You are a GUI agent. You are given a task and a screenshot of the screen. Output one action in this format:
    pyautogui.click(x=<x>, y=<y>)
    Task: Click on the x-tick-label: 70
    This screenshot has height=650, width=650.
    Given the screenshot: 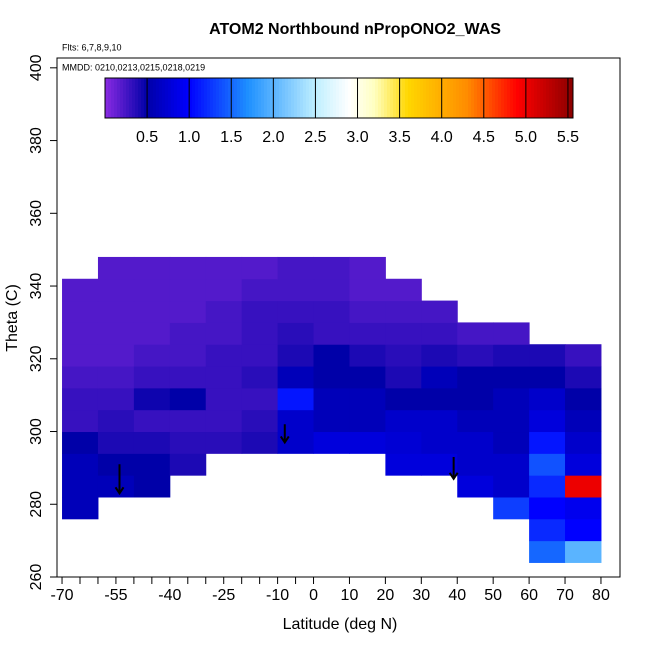 What is the action you would take?
    pyautogui.click(x=565, y=595)
    